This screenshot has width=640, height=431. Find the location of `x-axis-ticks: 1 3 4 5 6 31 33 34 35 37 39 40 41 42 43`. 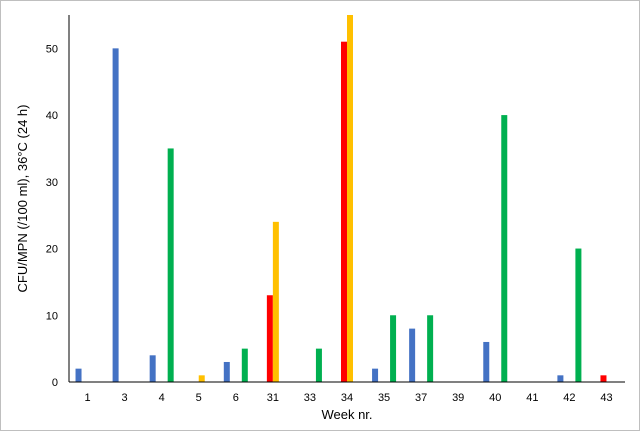

x-axis-ticks: 1 3 4 5 6 31 33 34 35 37 39 40 41 42 43 is located at coordinates (348, 398).